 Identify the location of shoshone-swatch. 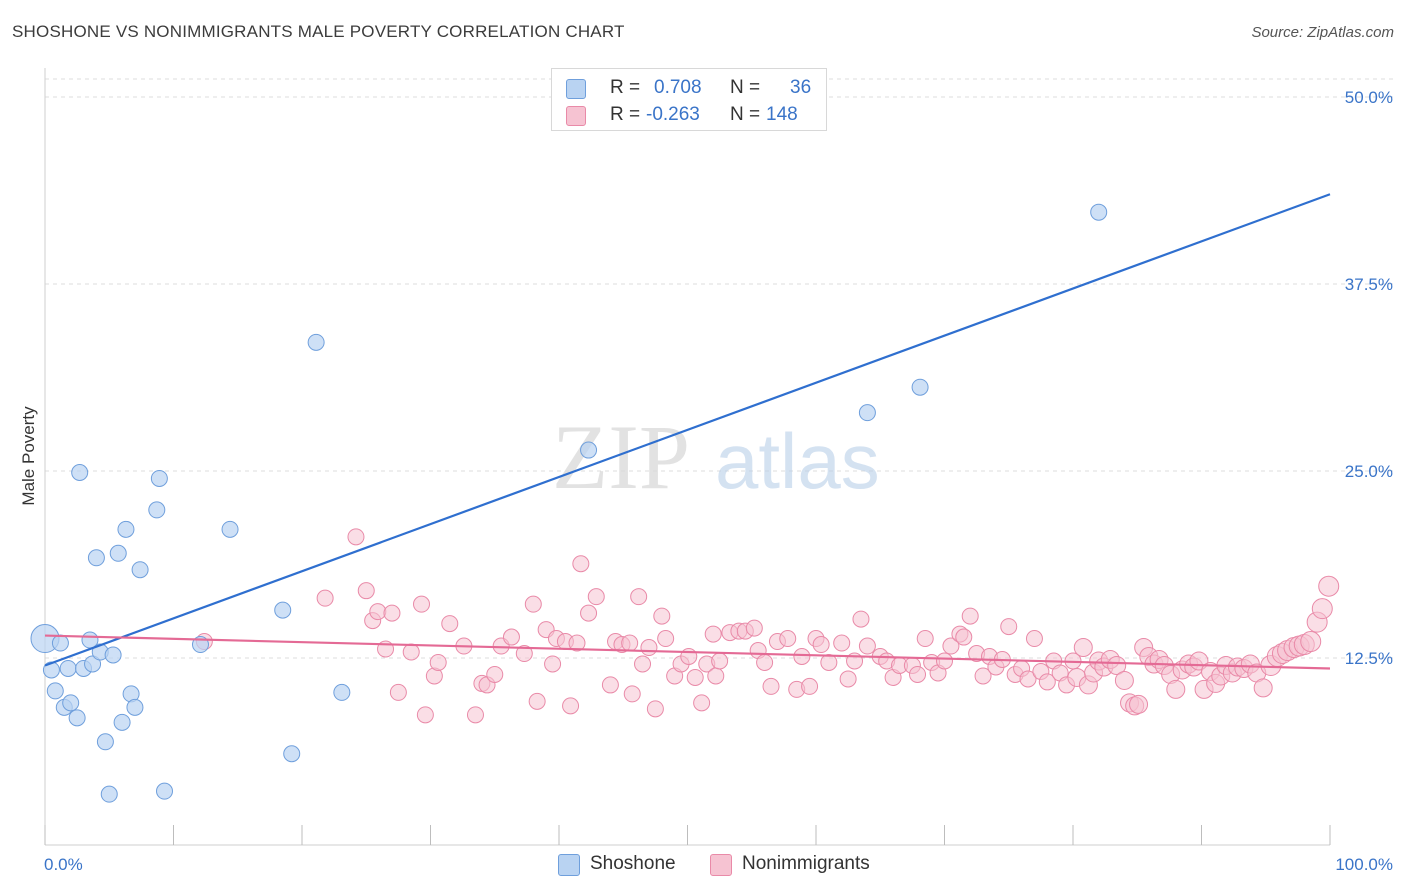
(576, 89).